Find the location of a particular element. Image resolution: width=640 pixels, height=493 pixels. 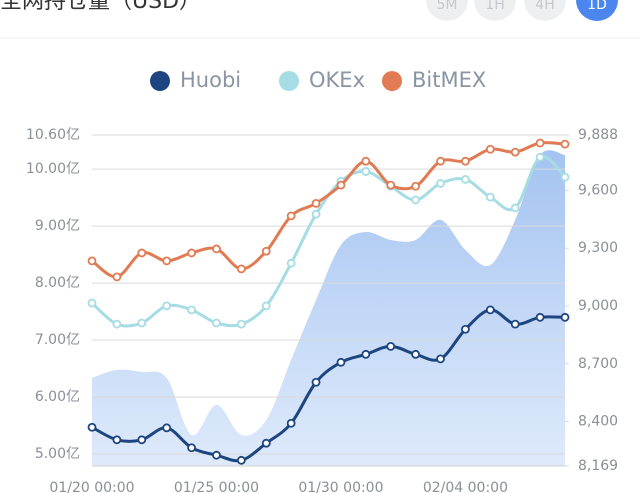

y2-tick-label: 8,700 is located at coordinates (598, 364).